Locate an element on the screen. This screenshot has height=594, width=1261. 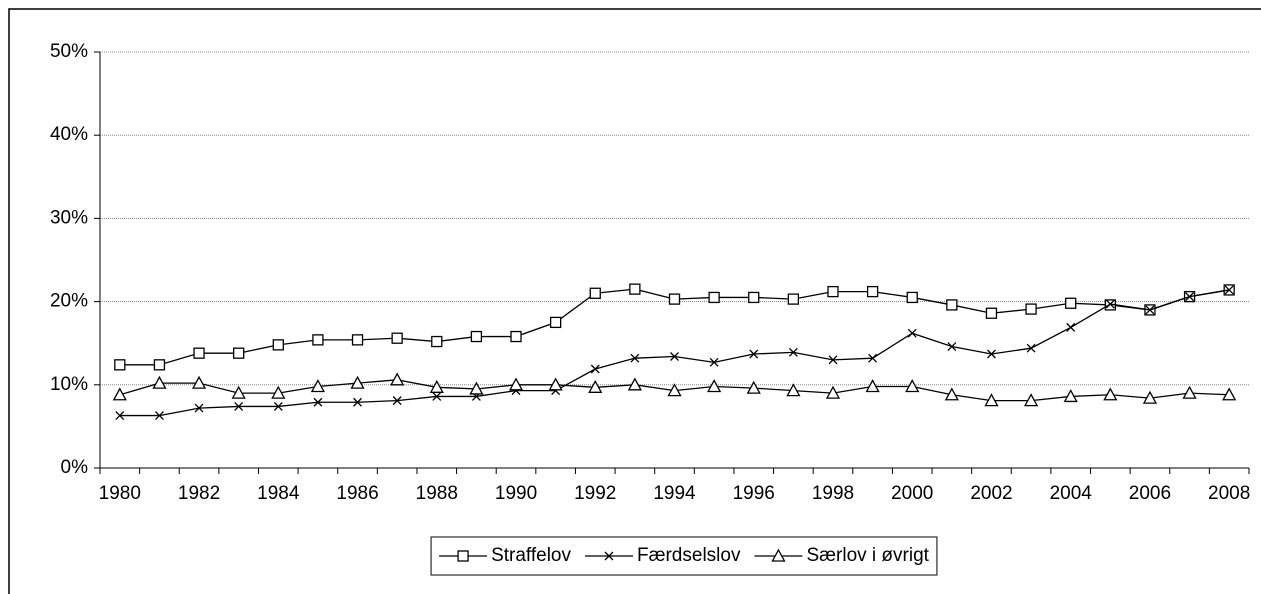
legend-box is located at coordinates (684, 556).